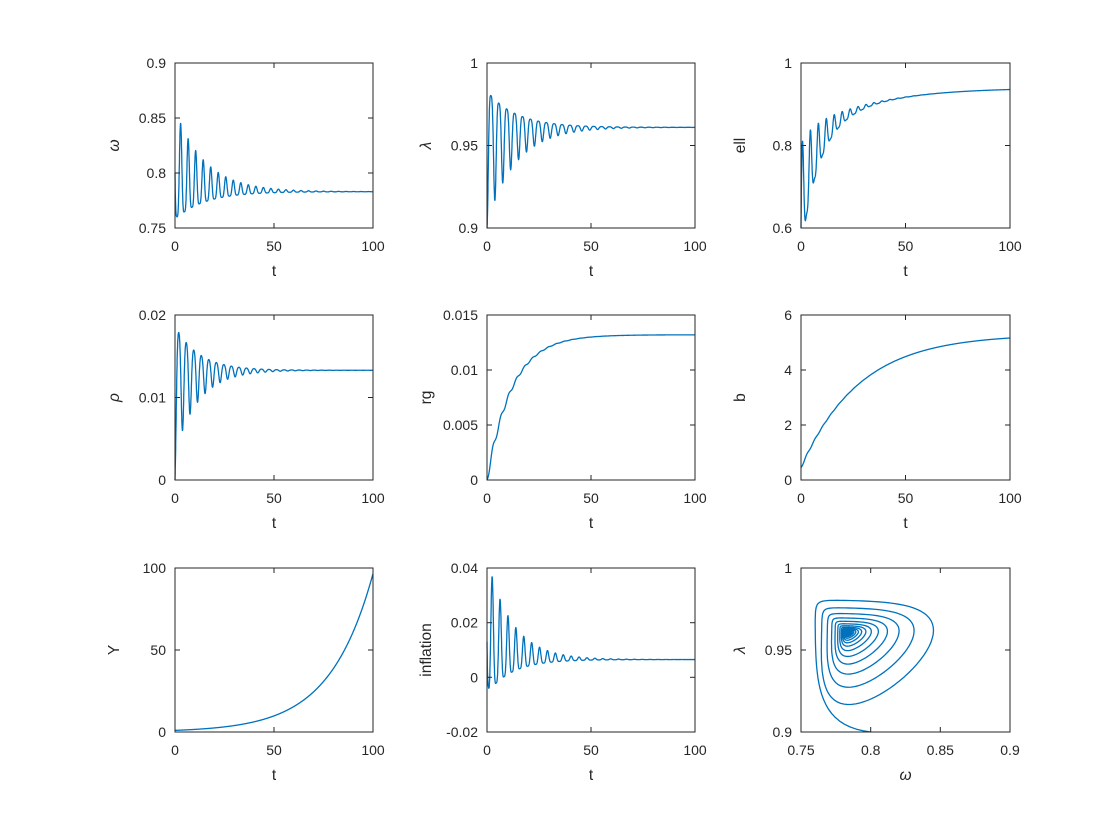 The height and width of the screenshot is (840, 1120). What do you see at coordinates (591, 523) in the screenshot?
I see `x-axis-label-rg: t` at bounding box center [591, 523].